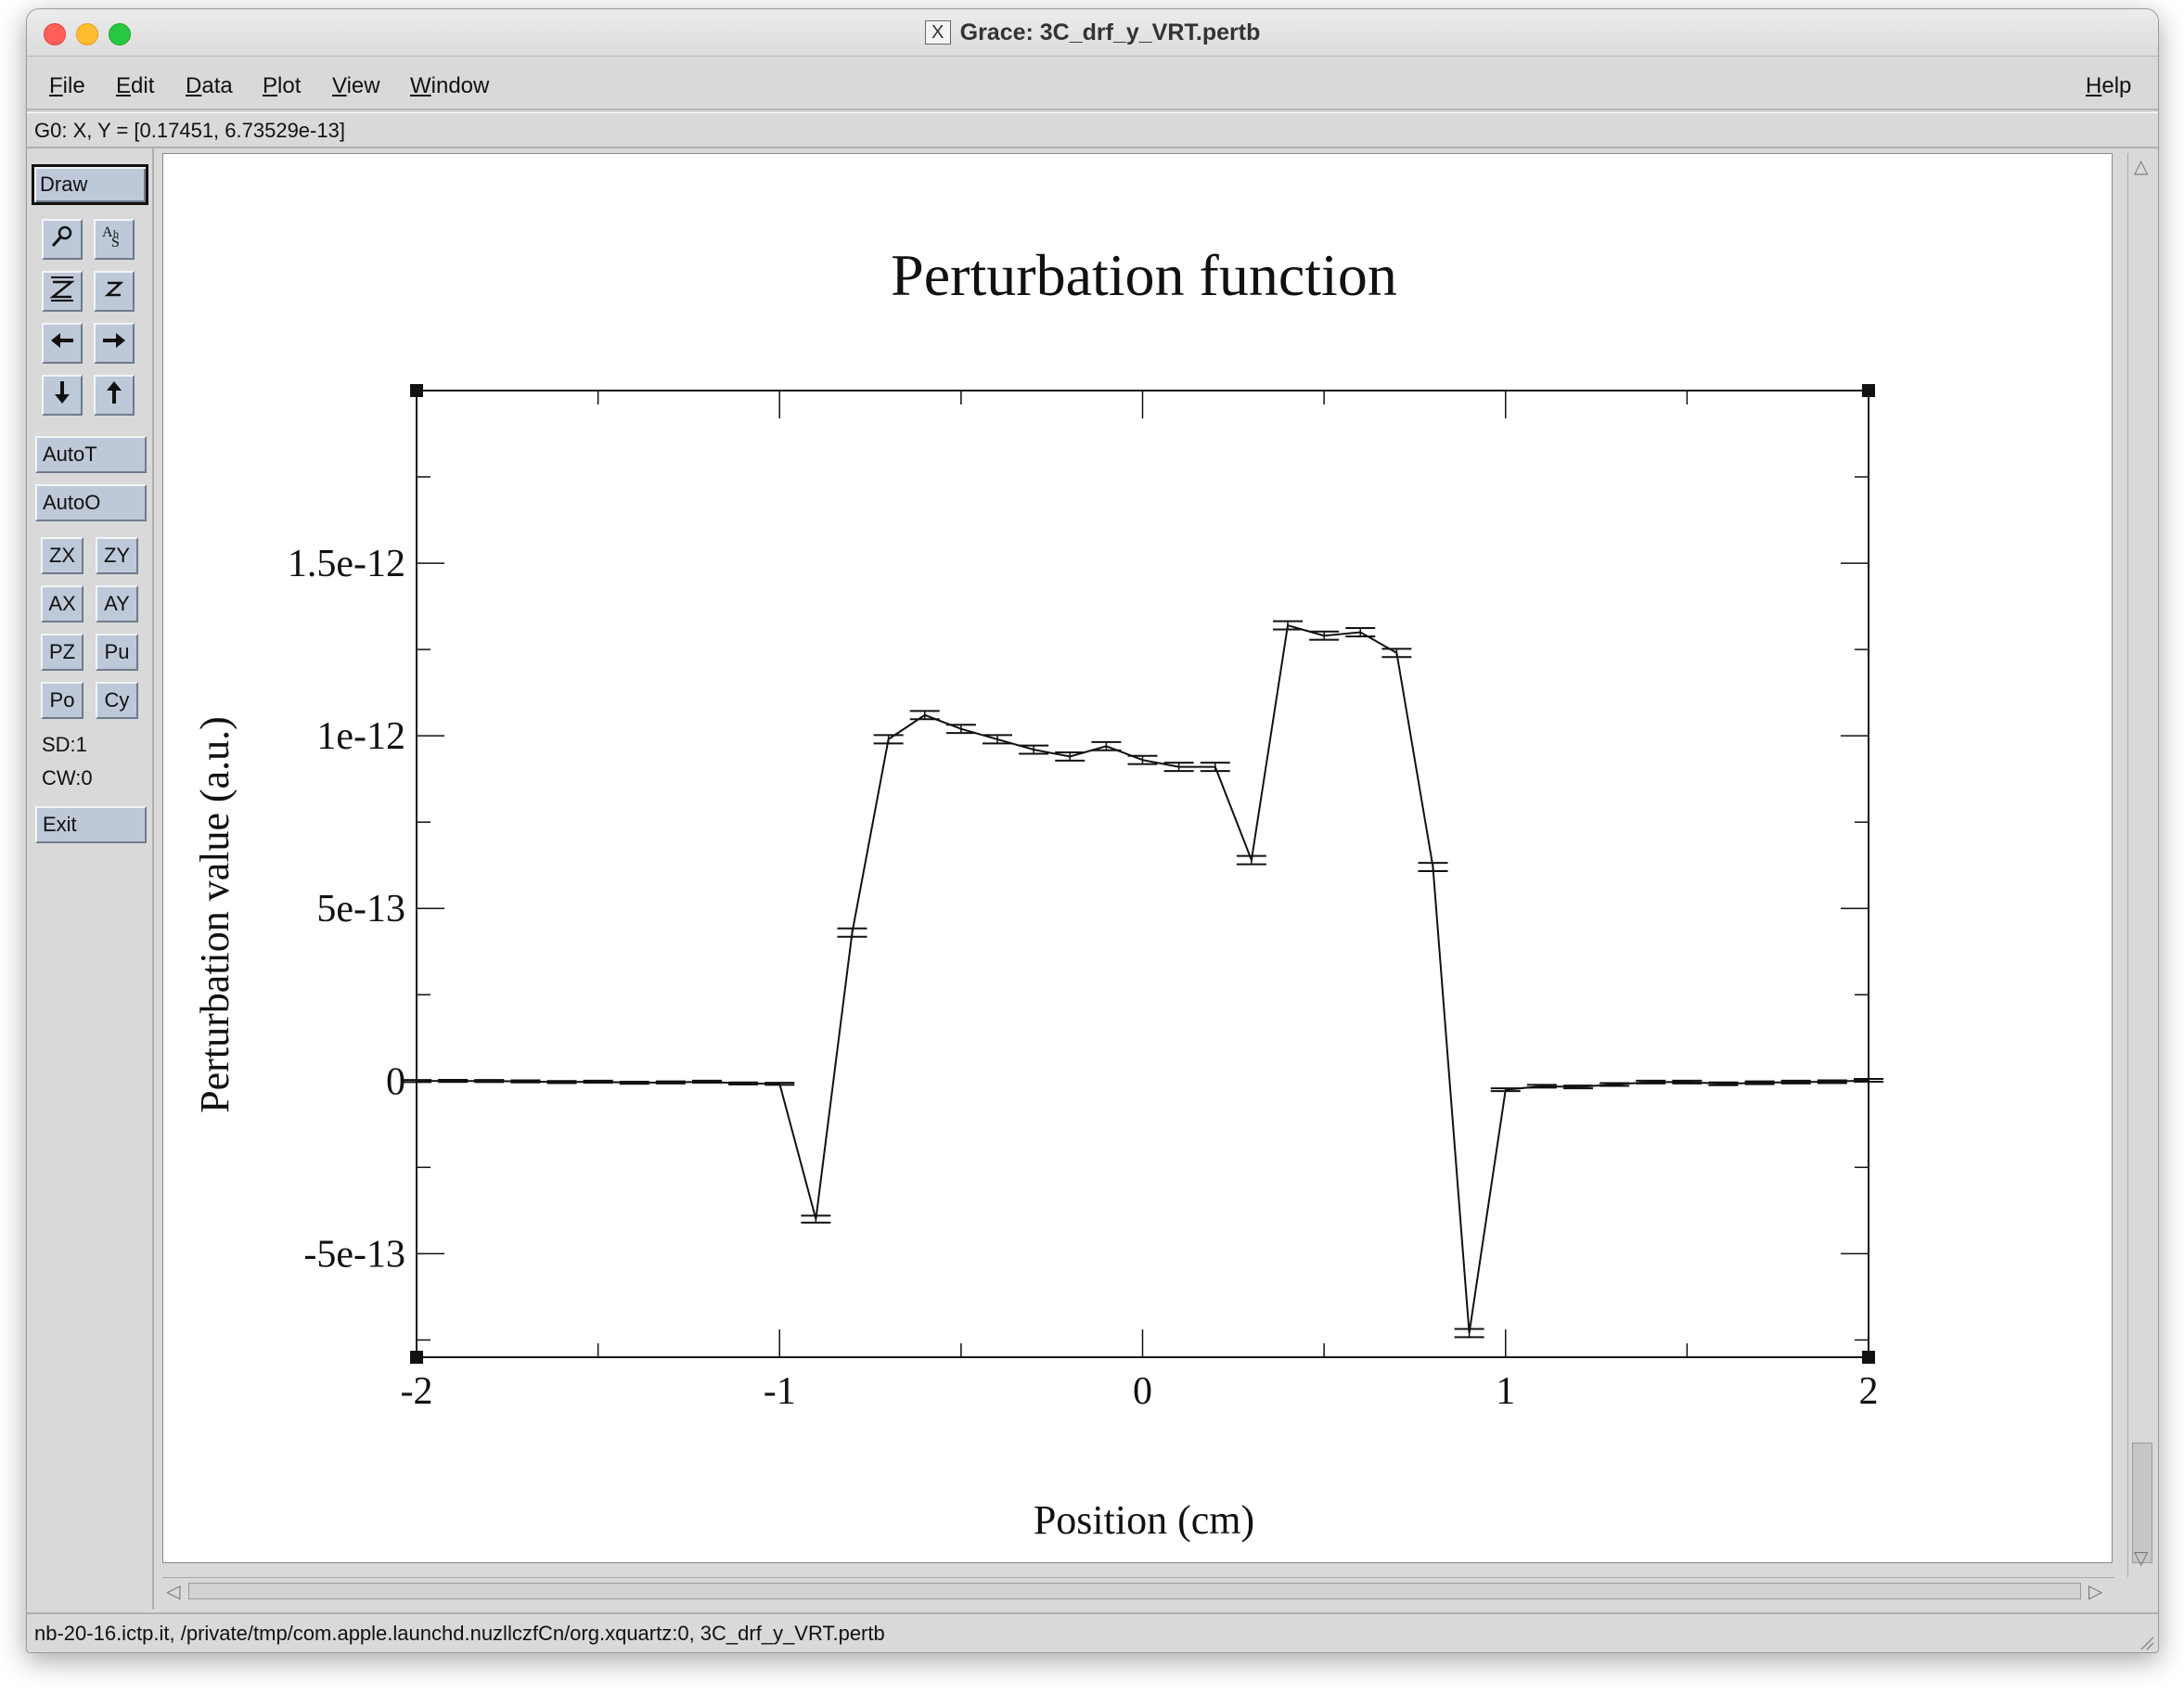 Image resolution: width=2184 pixels, height=1694 pixels. I want to click on coordinate-bar: G0: X, Y = [0.17451, 6.73529e-13], so click(1092, 130).